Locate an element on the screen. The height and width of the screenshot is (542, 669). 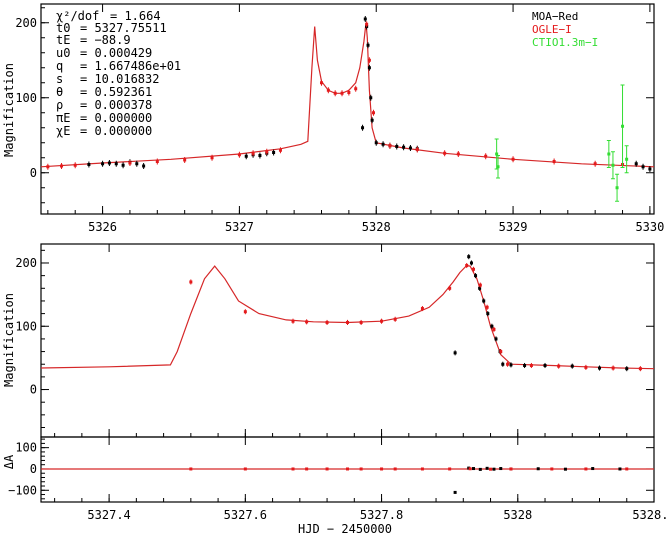
top-ytick-label: 100 is located at coordinates (26, 98).